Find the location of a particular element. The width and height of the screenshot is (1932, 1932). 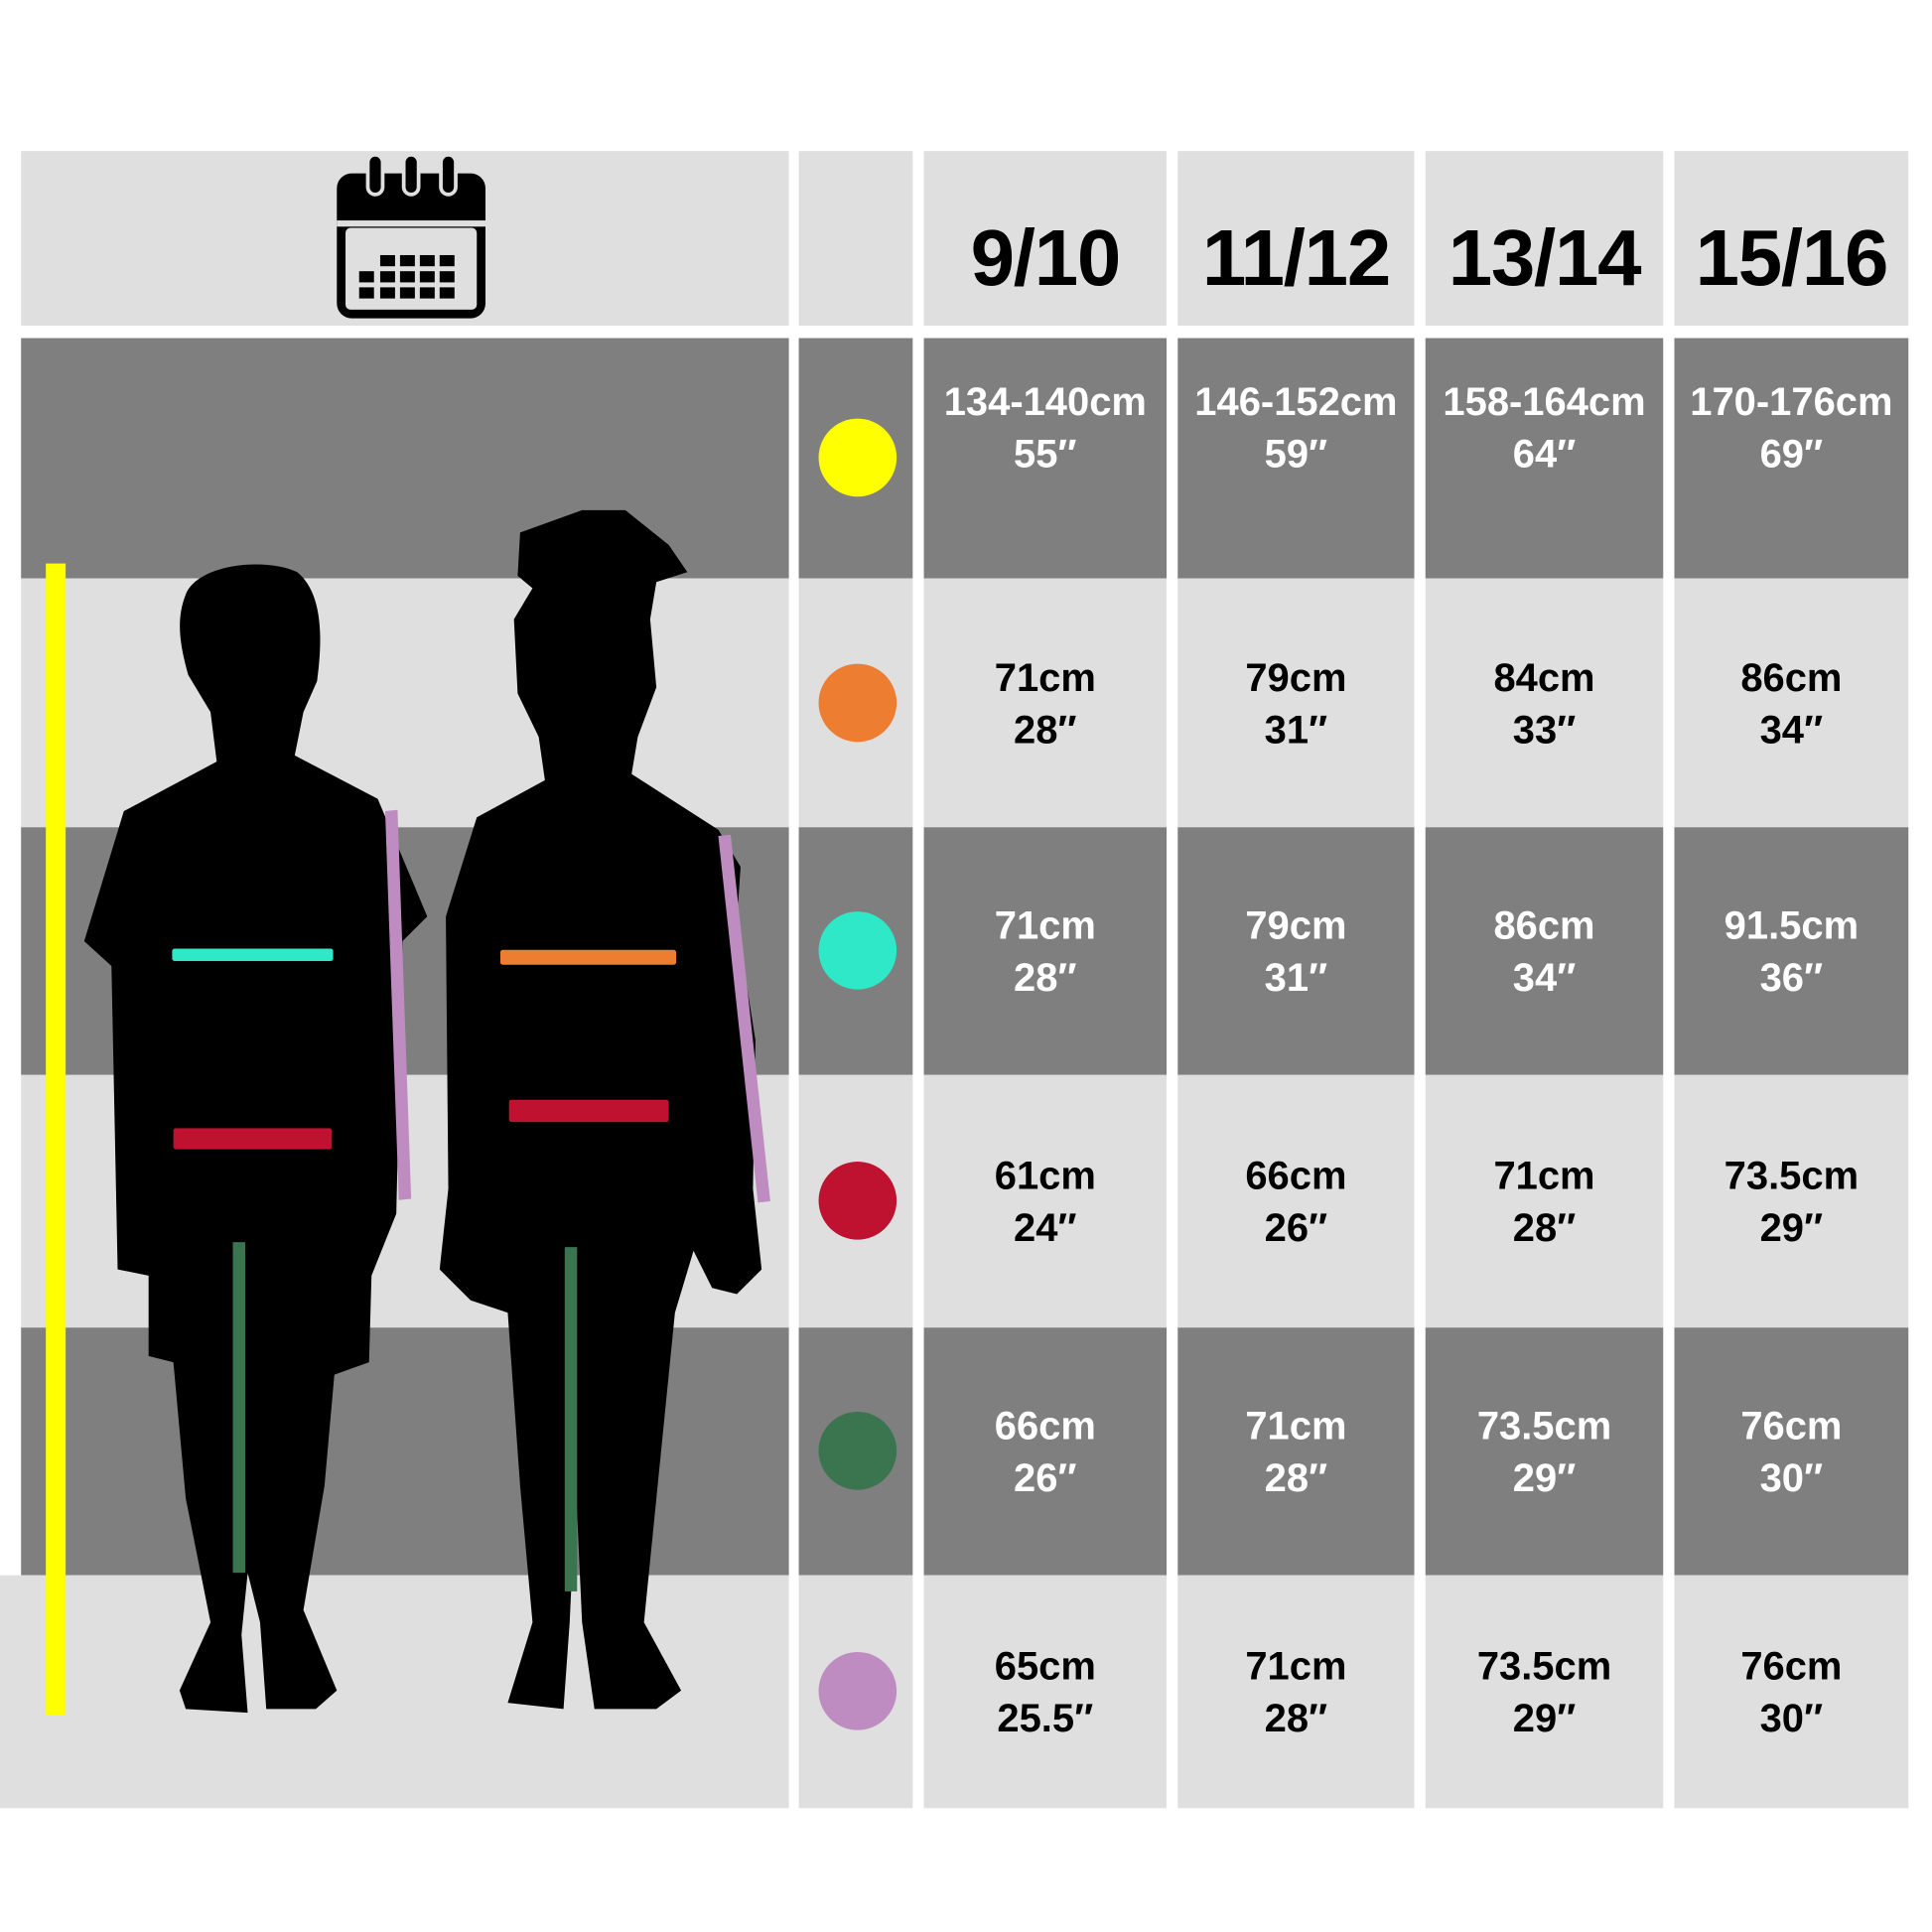

icon-header-cell is located at coordinates (405, 239).